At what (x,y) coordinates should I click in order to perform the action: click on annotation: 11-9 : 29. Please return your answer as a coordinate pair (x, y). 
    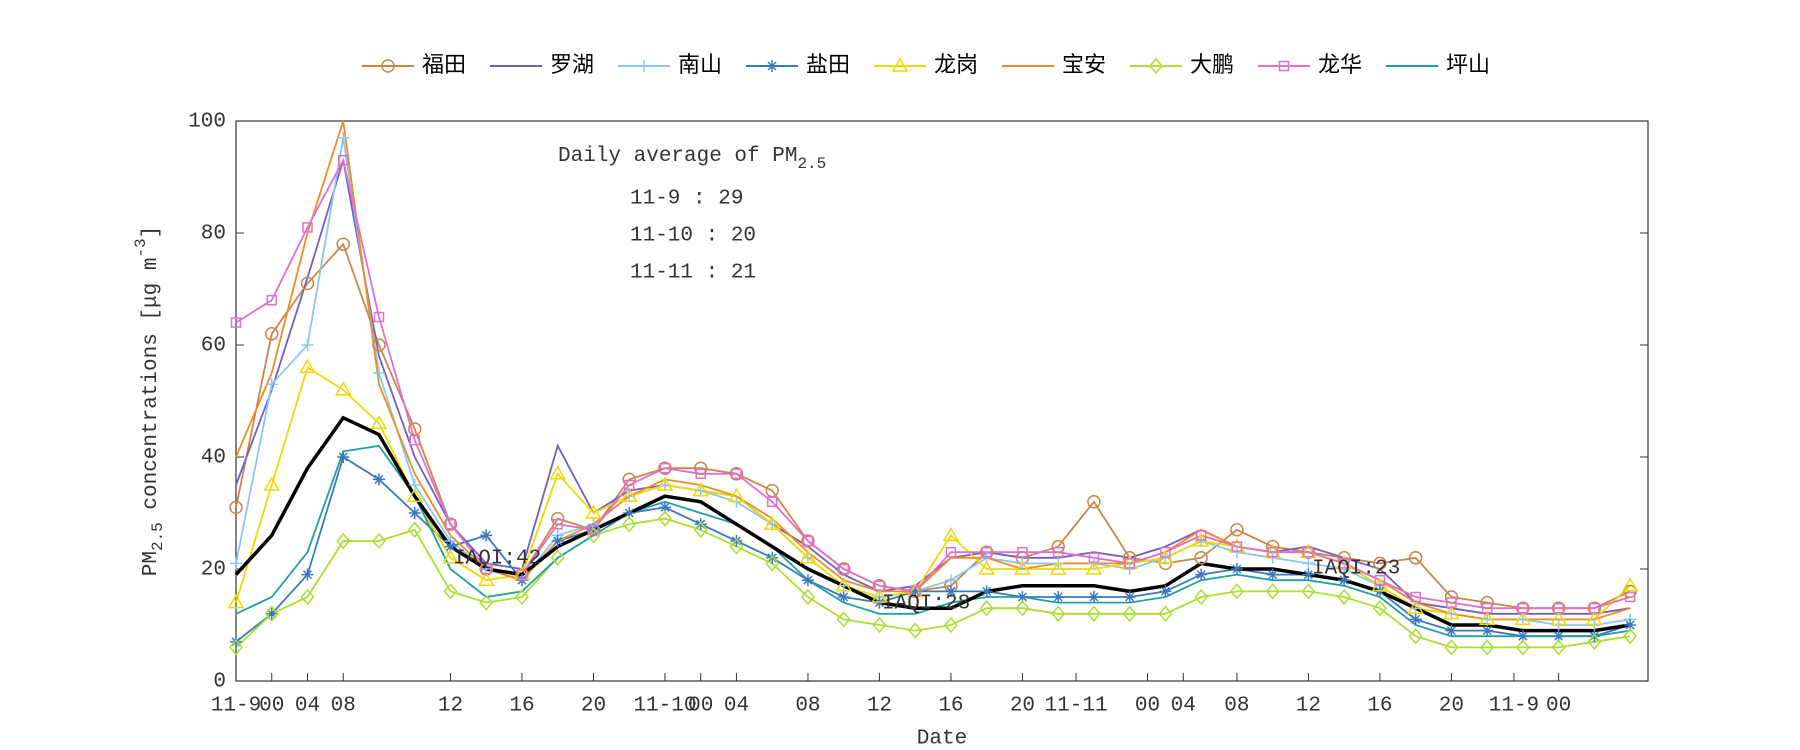
    Looking at the image, I should click on (686, 199).